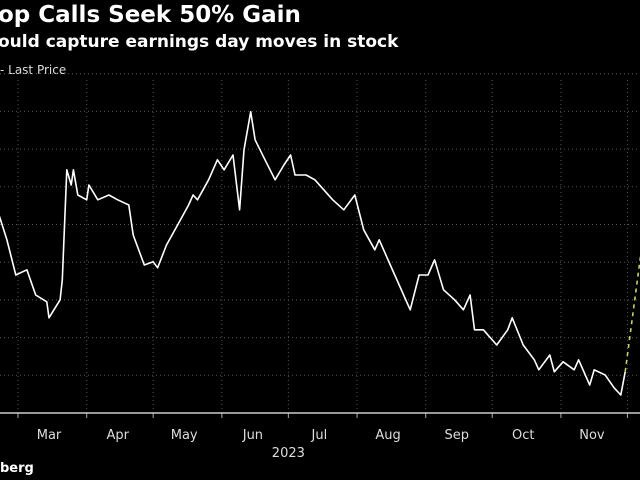 This screenshot has height=480, width=640. What do you see at coordinates (117, 435) in the screenshot?
I see `x-tick-label: Apr` at bounding box center [117, 435].